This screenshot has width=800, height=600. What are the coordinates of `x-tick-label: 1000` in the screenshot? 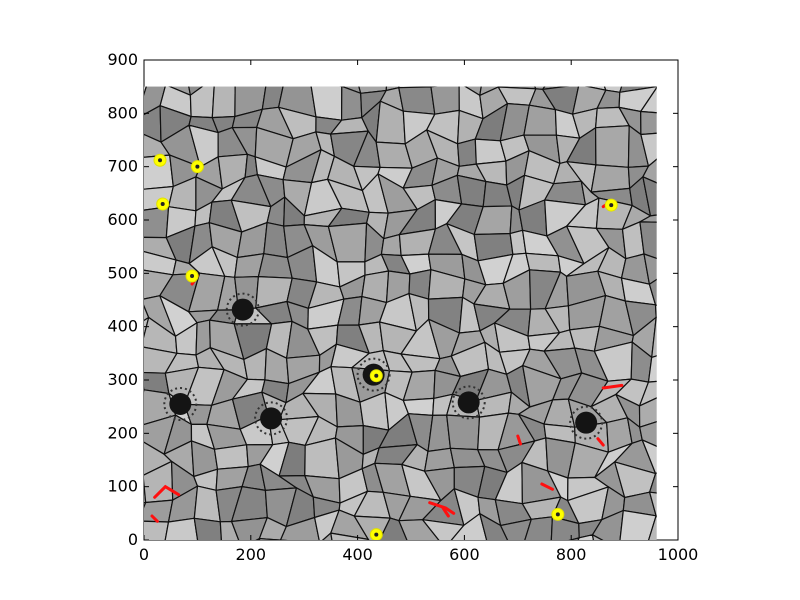 It's located at (678, 554).